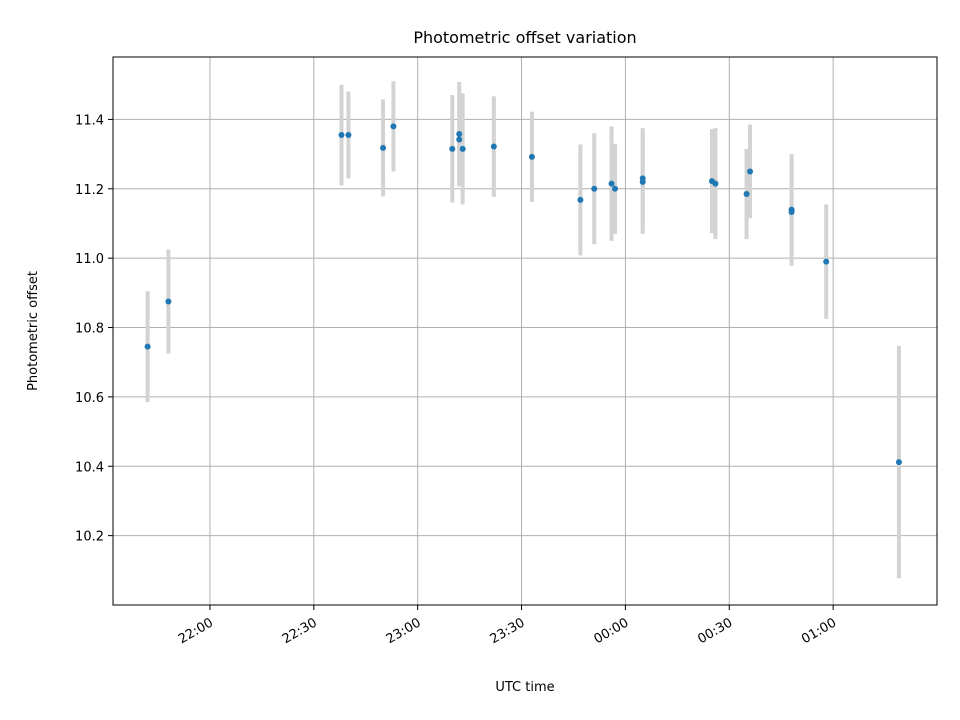  What do you see at coordinates (524, 687) in the screenshot?
I see `x-axis-label: UTC time` at bounding box center [524, 687].